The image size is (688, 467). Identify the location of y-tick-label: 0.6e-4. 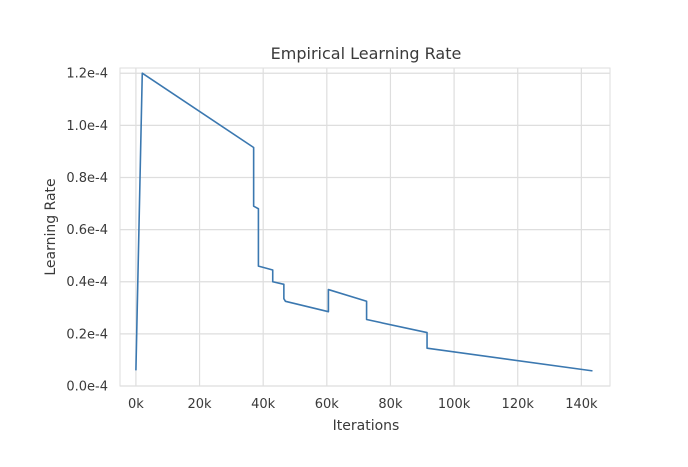
(87, 230).